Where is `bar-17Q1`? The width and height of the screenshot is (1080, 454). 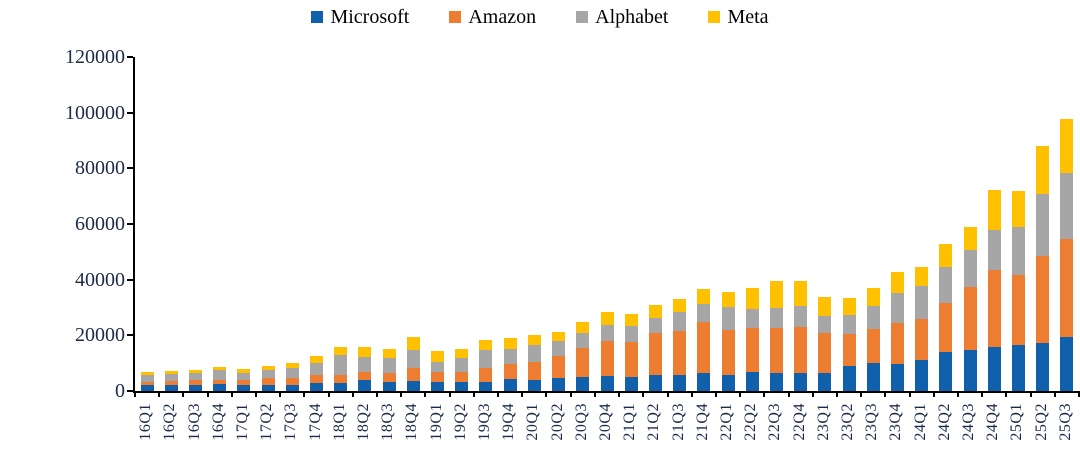
bar-17Q1 is located at coordinates (244, 380).